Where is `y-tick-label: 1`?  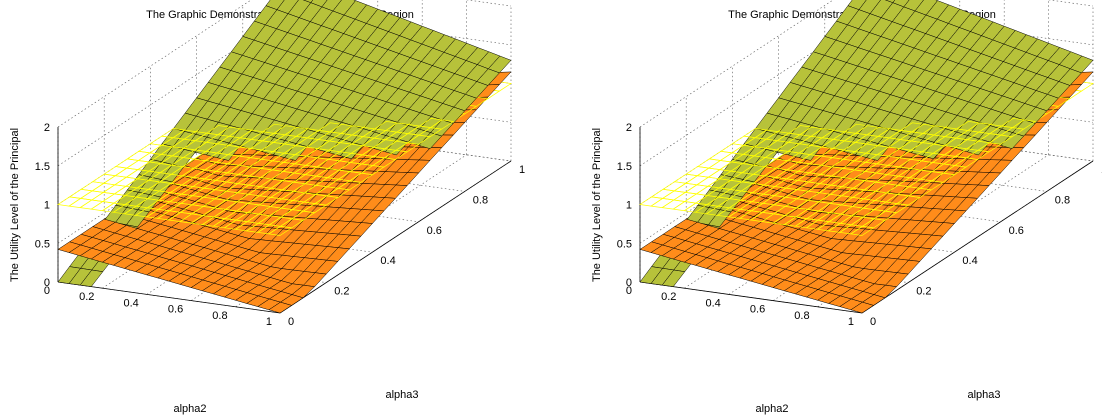 y-tick-label: 1 is located at coordinates (522, 170).